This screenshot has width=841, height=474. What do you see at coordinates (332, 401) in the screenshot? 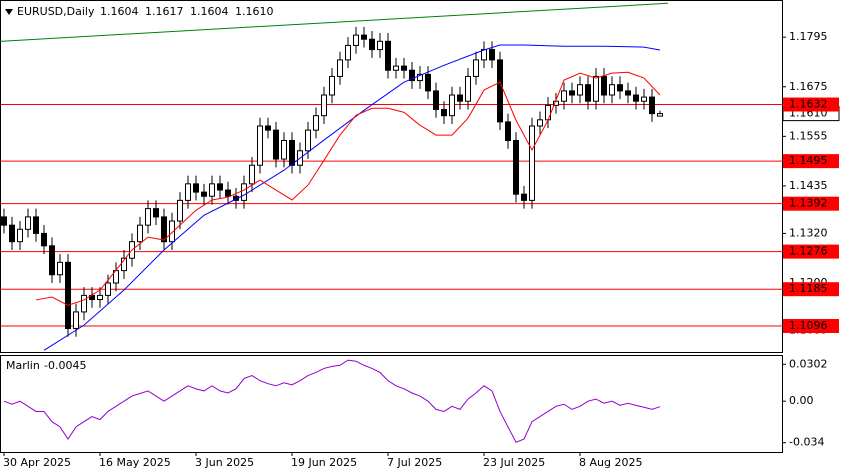
I see `marlin-line` at bounding box center [332, 401].